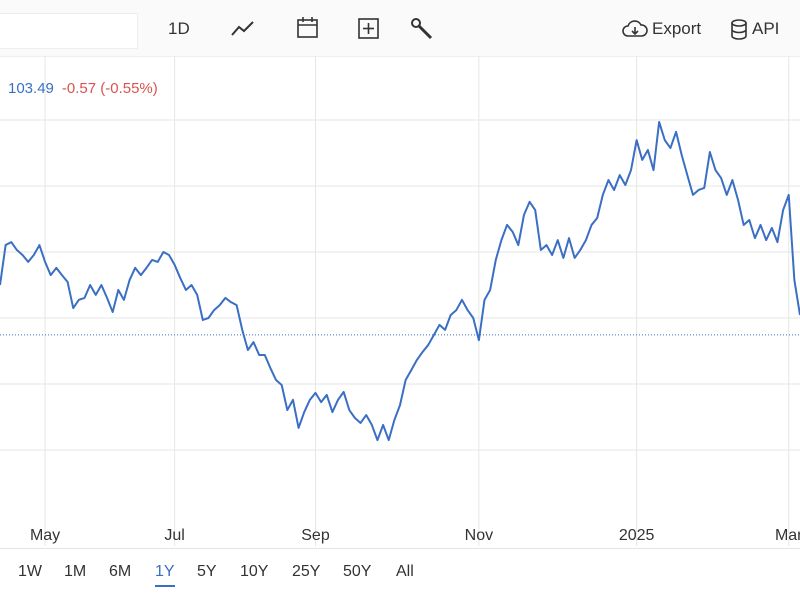 The height and width of the screenshot is (600, 800). What do you see at coordinates (787, 535) in the screenshot?
I see `x-tick-label: Mar` at bounding box center [787, 535].